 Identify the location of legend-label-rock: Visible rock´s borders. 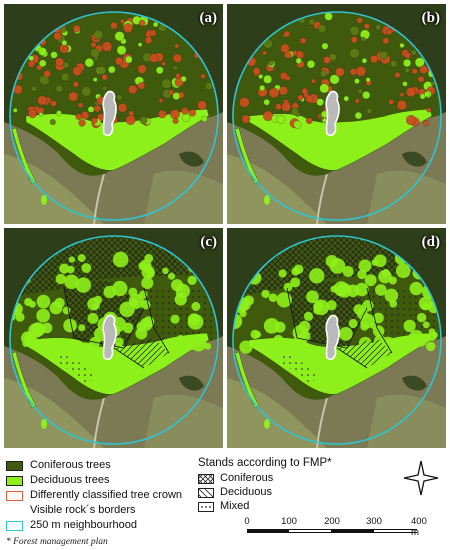
(83, 510).